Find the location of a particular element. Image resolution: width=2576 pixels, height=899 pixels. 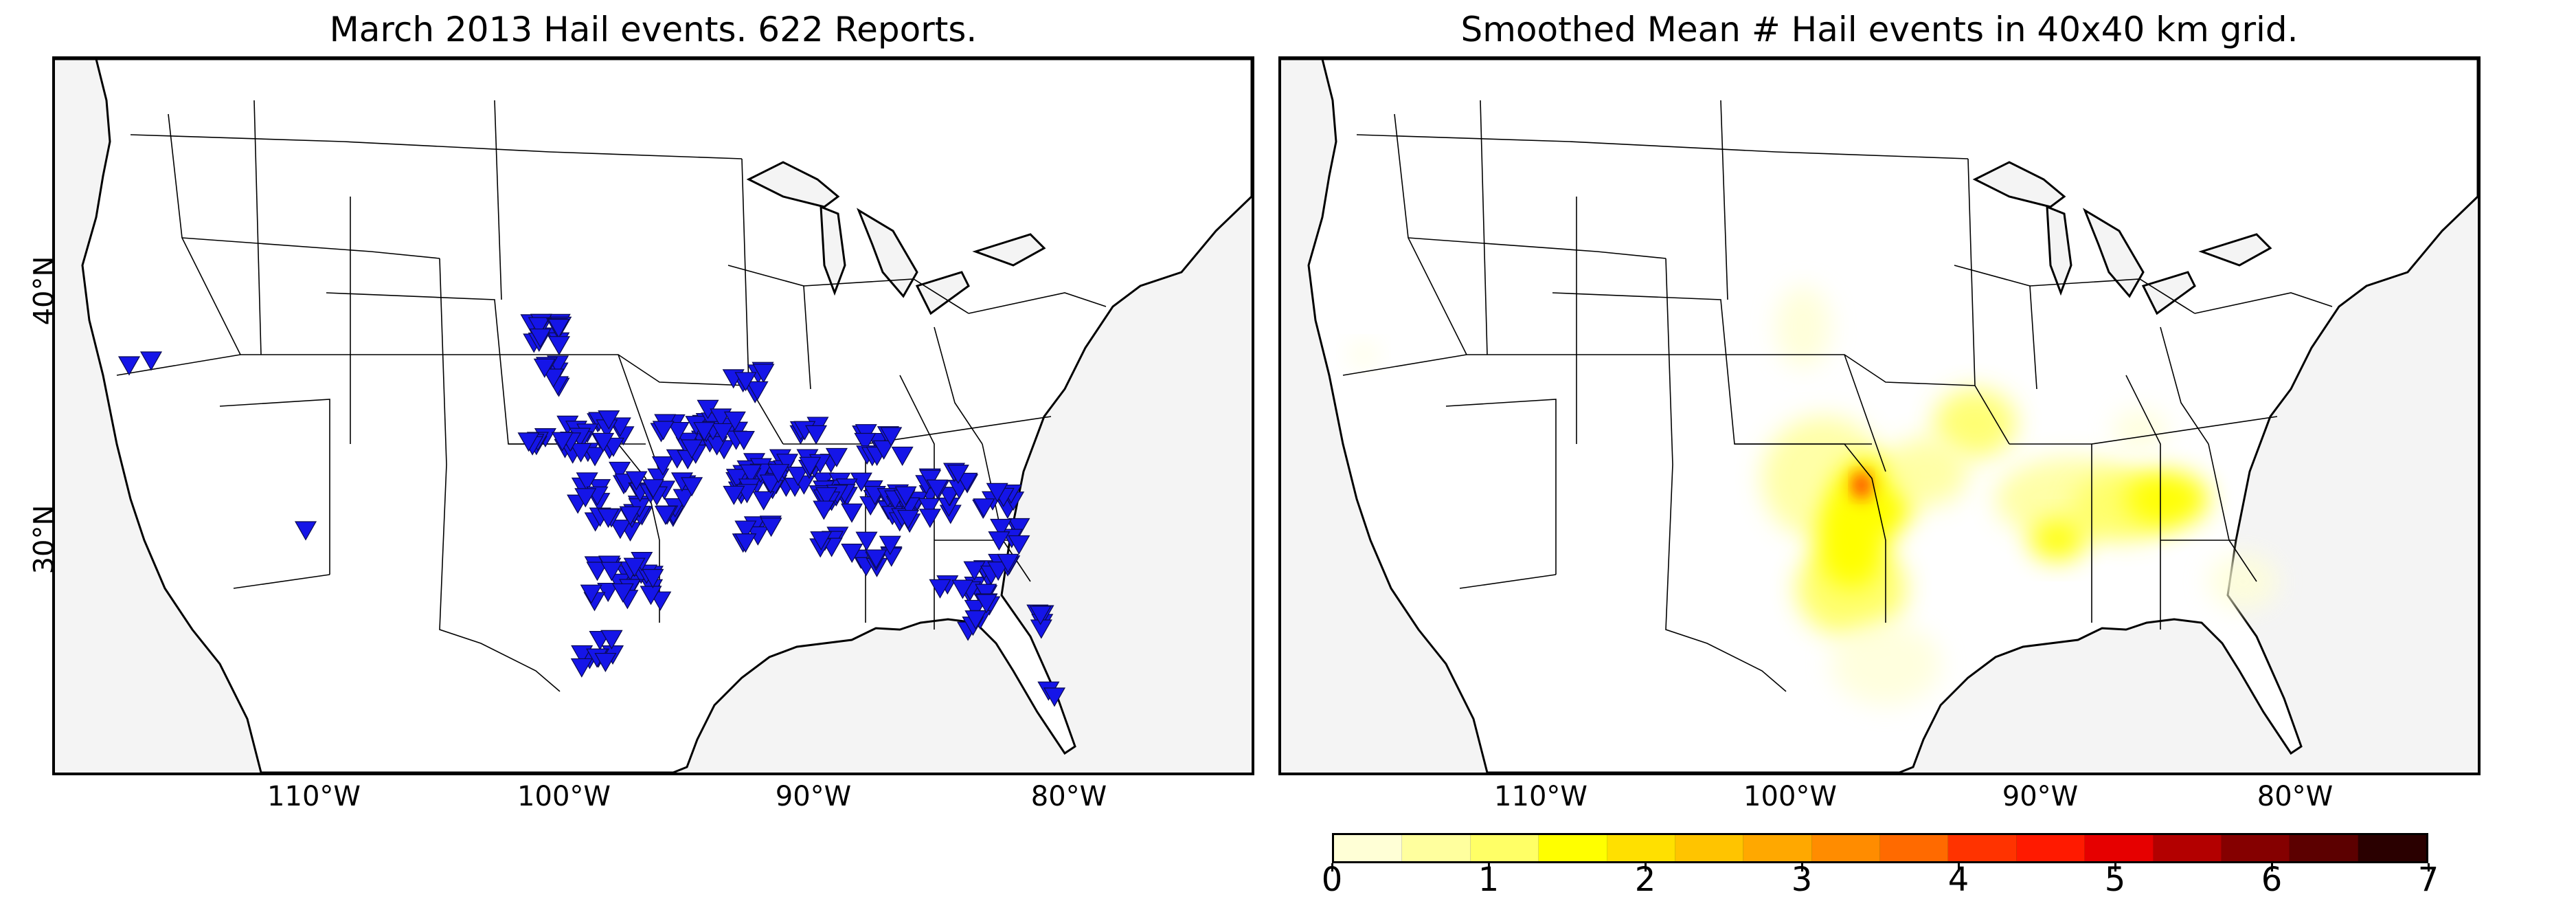

lon-label-100w-left: 100°W is located at coordinates (564, 797).